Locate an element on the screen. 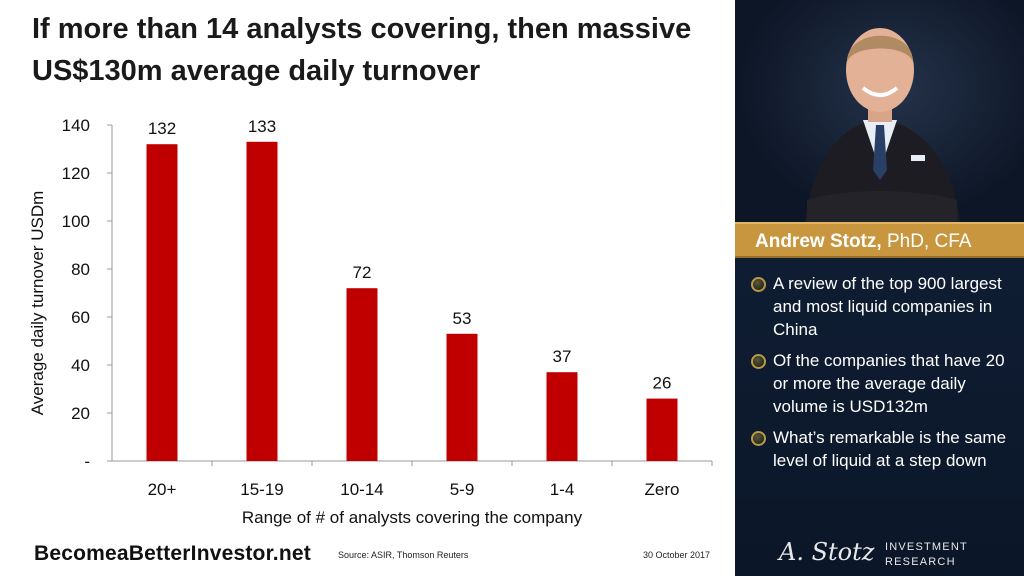 The width and height of the screenshot is (1024, 576). data-label: 26 is located at coordinates (662, 383).